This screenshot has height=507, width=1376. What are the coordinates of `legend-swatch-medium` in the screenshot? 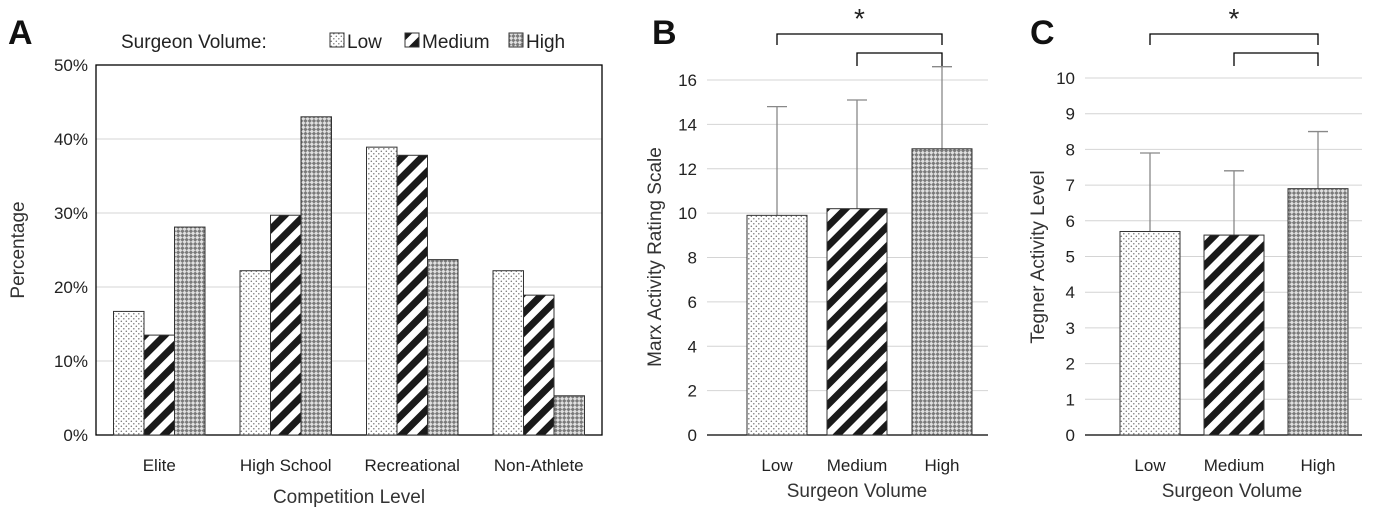 It's located at (412, 40).